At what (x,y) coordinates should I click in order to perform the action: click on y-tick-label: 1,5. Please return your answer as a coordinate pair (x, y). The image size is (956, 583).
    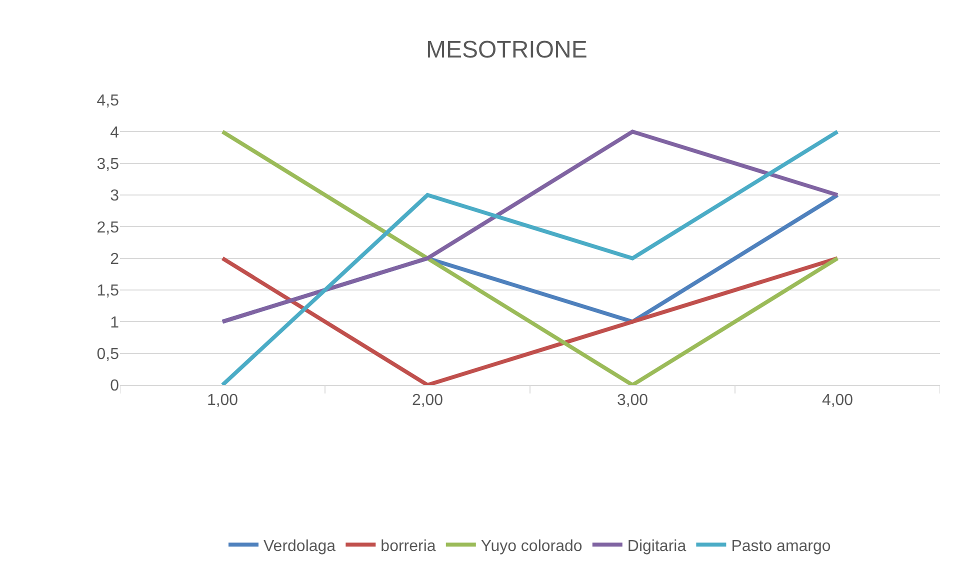
    Looking at the image, I should click on (108, 291).